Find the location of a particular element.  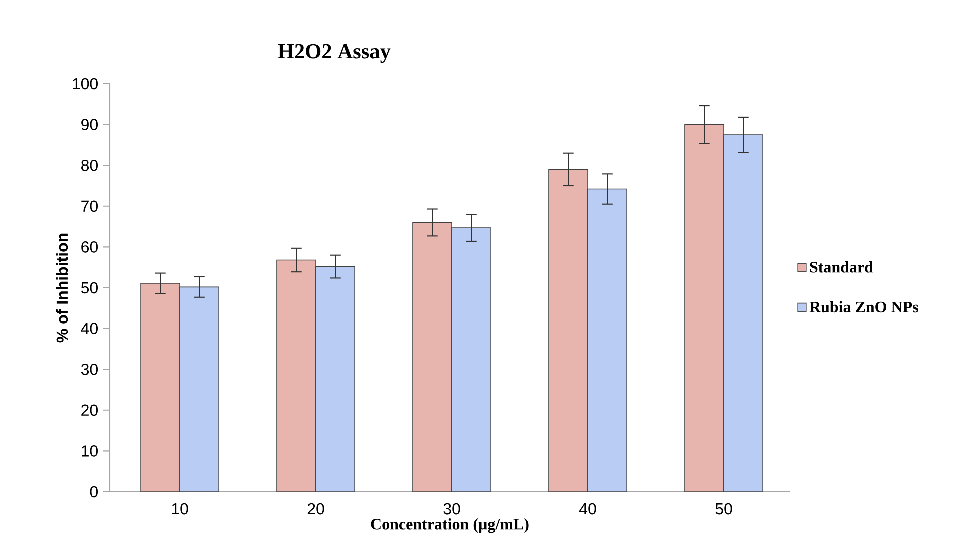

y-tick-label: 0 is located at coordinates (94, 492).